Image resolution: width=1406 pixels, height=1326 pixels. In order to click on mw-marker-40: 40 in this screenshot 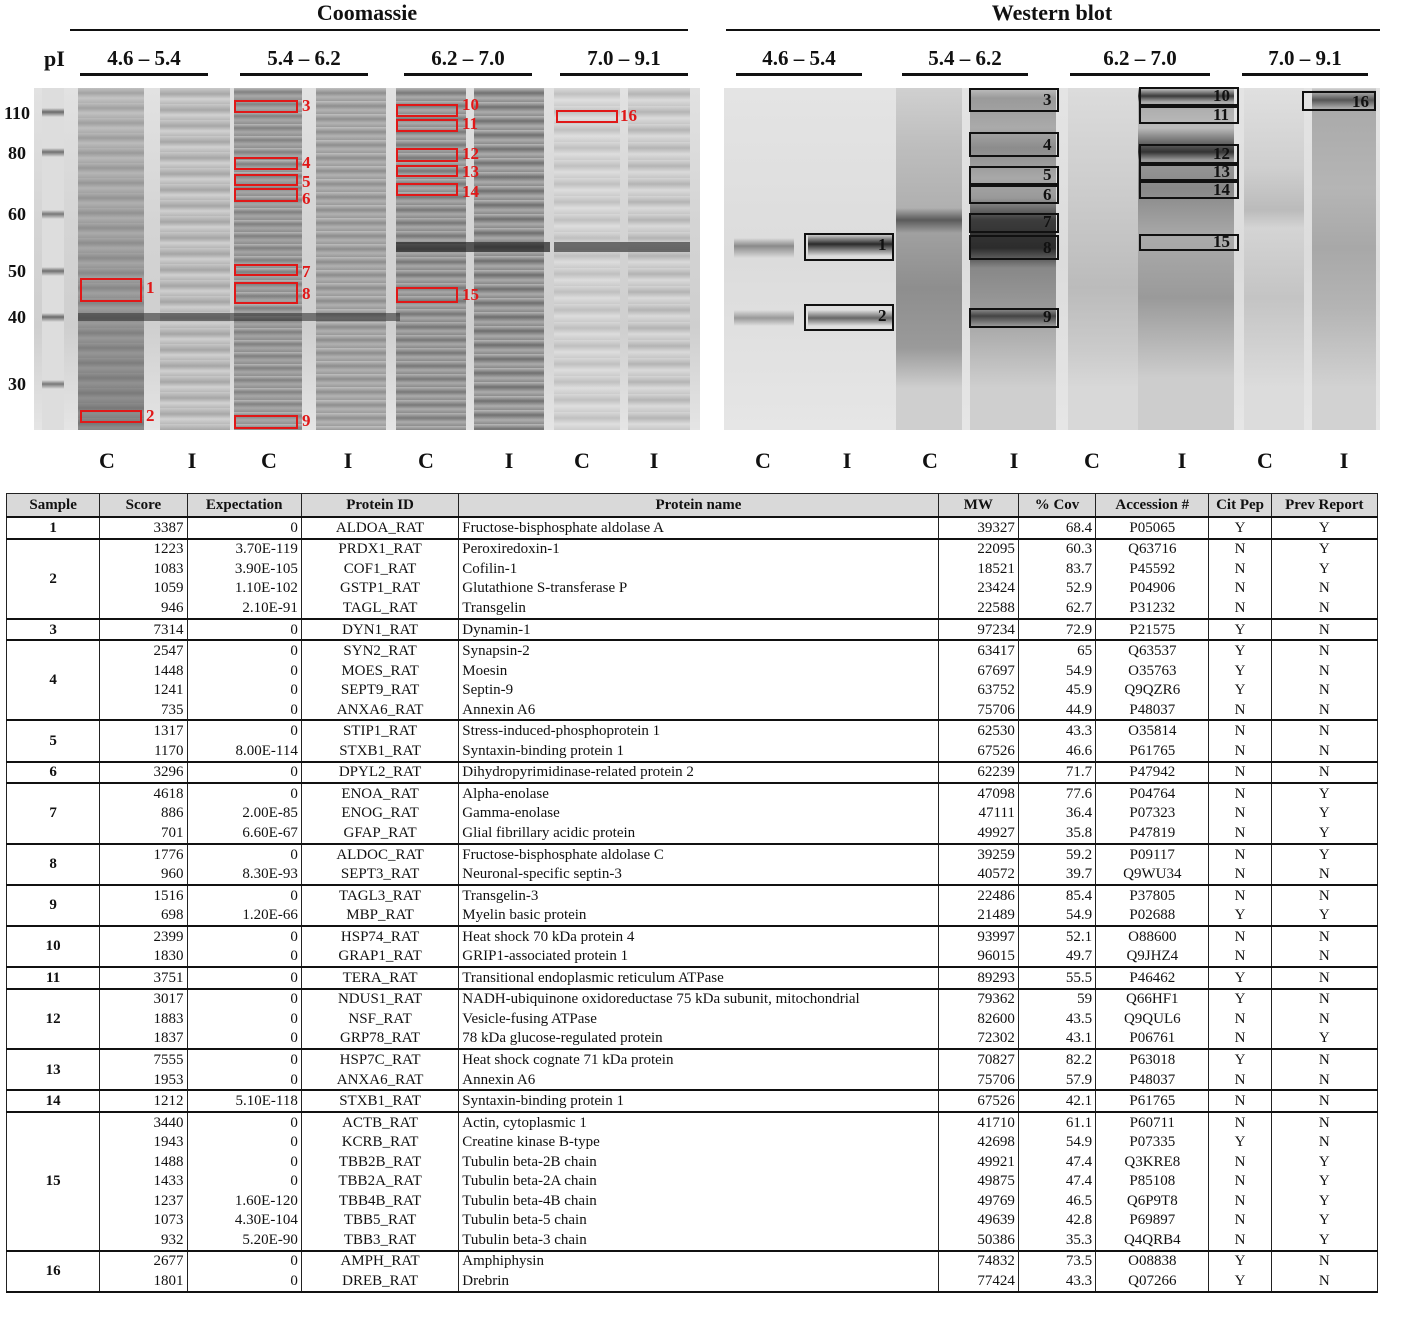, I will do `click(17, 317)`.